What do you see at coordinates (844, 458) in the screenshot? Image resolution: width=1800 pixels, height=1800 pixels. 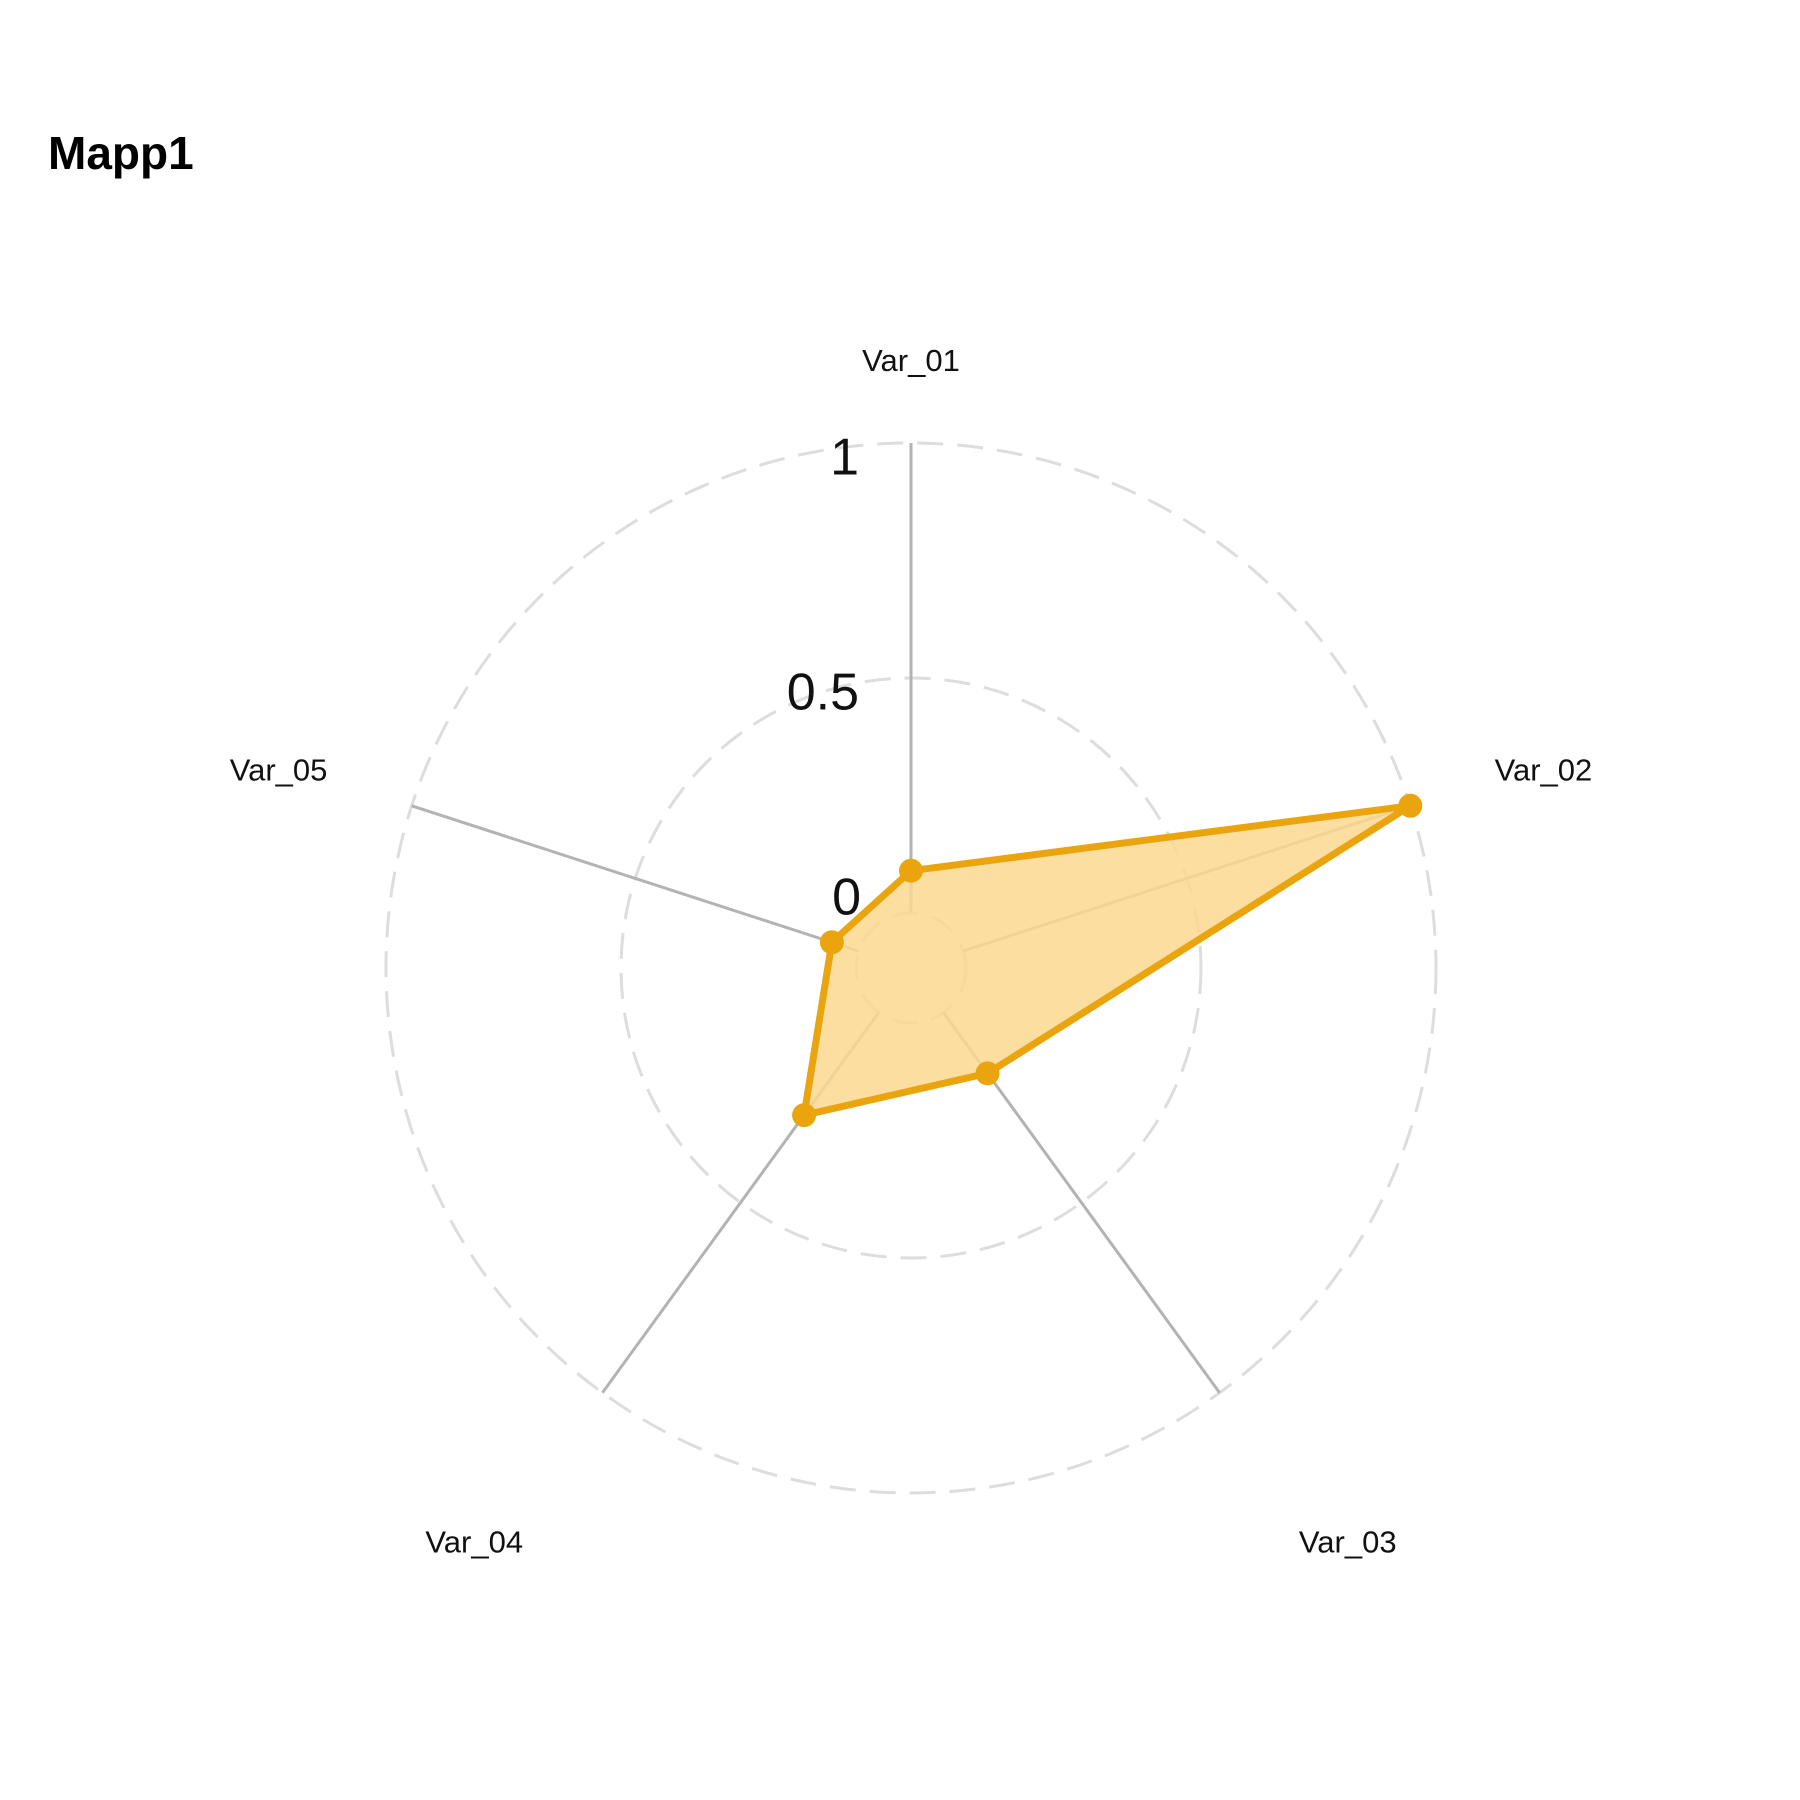 I see `grid-label-2: 1` at bounding box center [844, 458].